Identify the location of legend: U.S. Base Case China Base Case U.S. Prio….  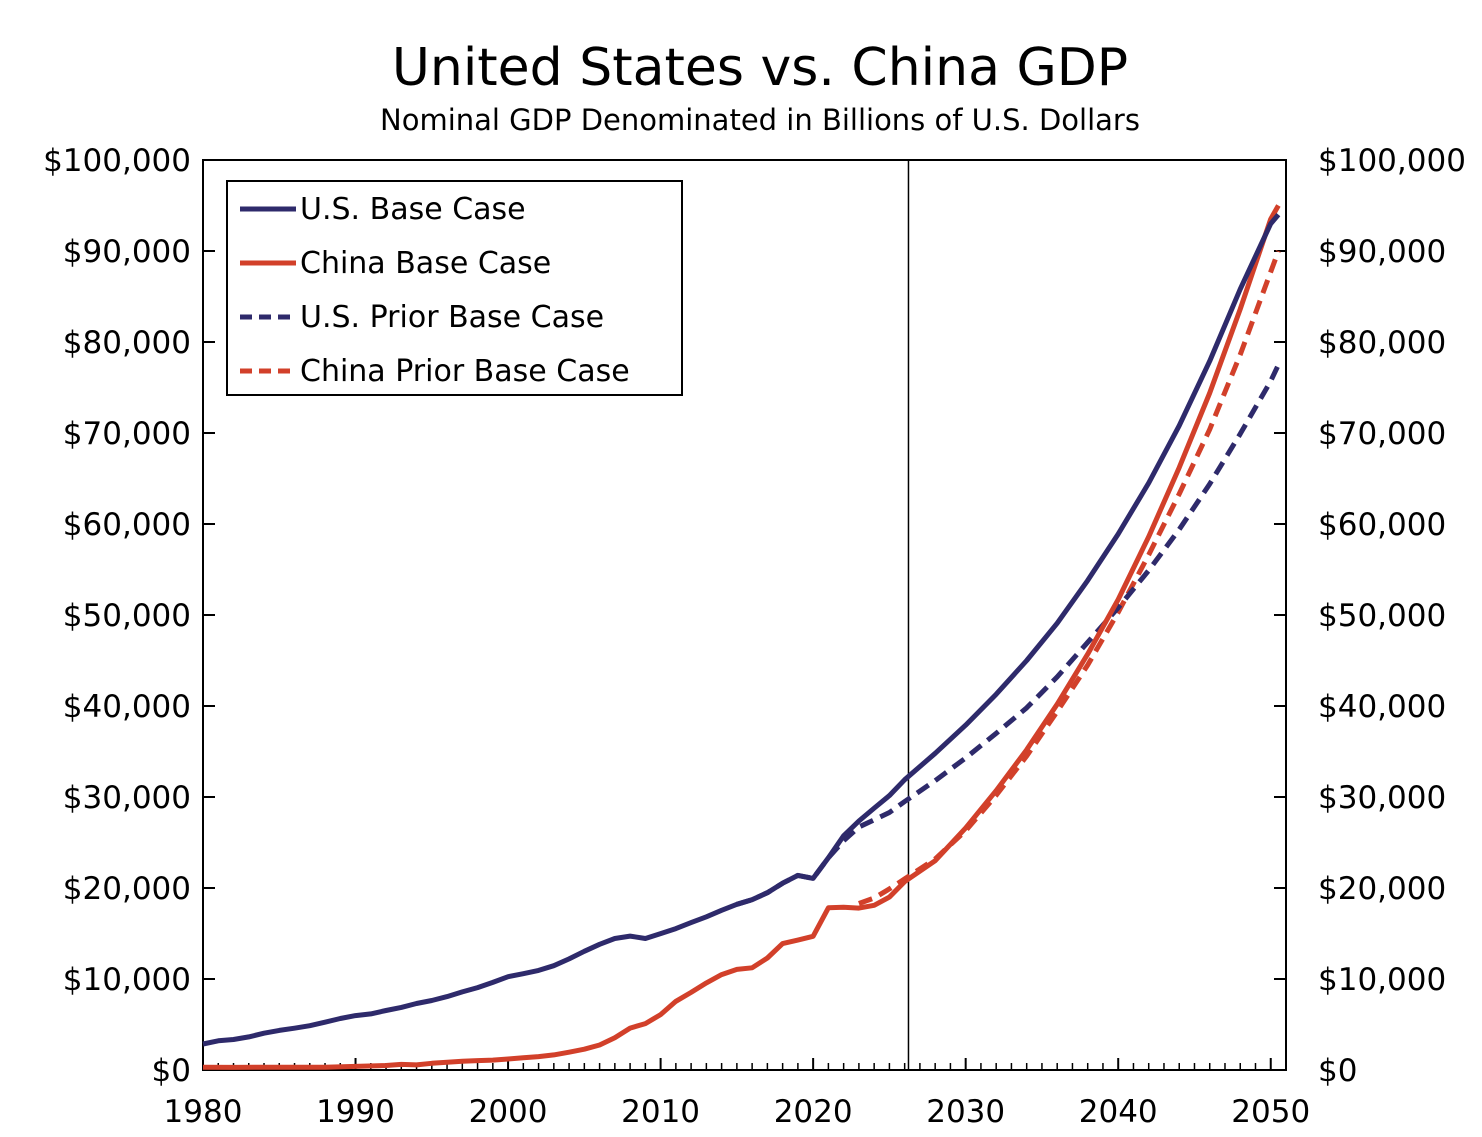
(454, 288).